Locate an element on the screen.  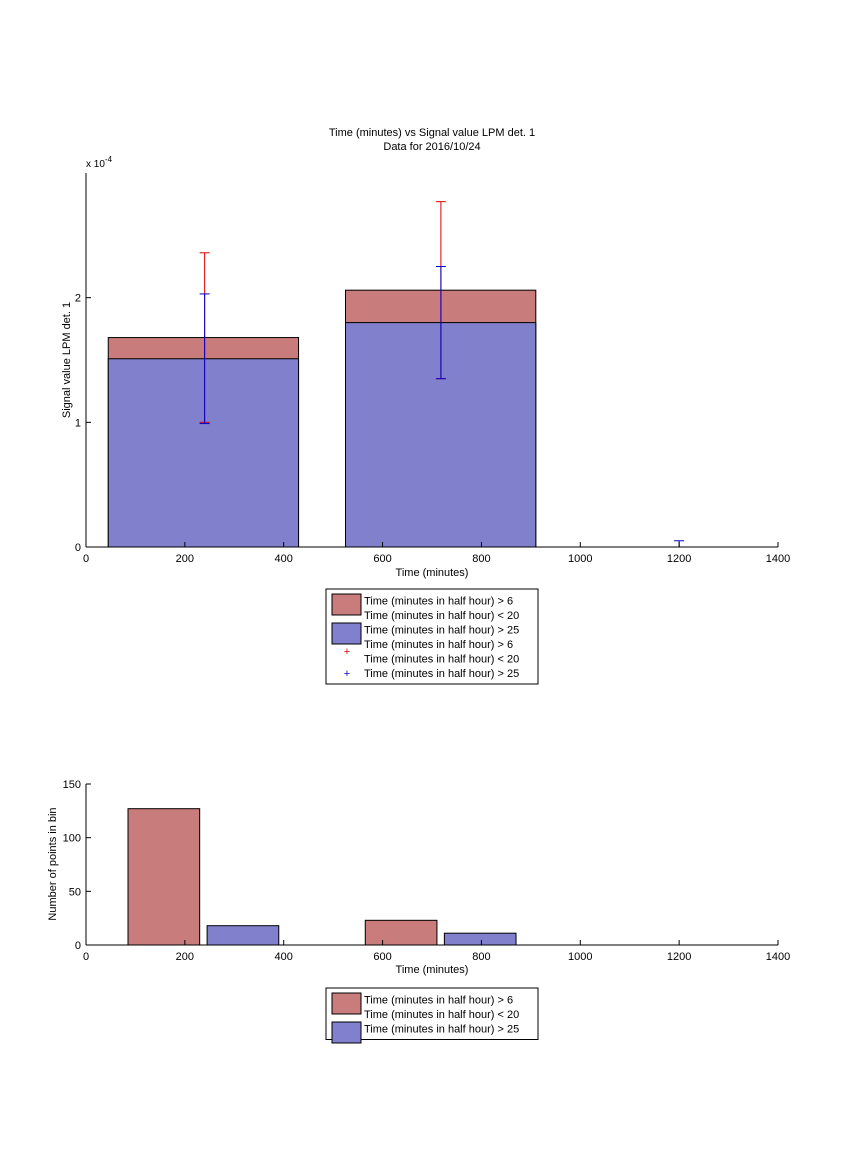
y-exponent-label: x 10-4 is located at coordinates (99, 162).